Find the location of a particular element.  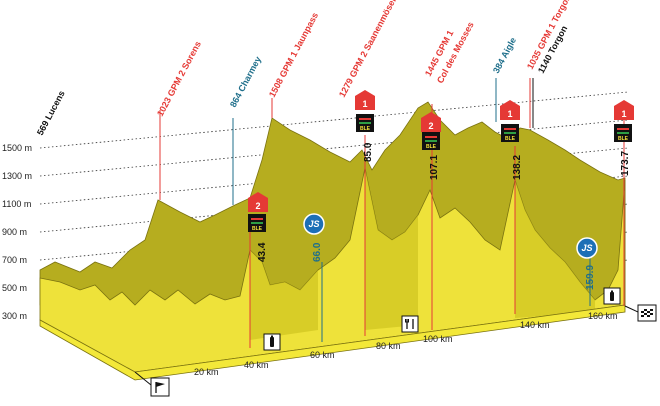

km-marker: 159.9 is located at coordinates (590, 277).